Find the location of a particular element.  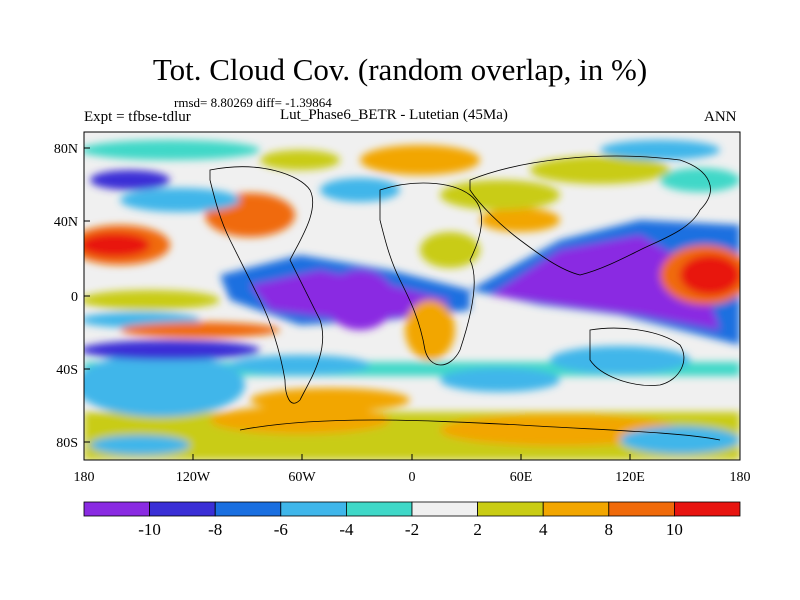

x-label-60w: 60W is located at coordinates (302, 477).